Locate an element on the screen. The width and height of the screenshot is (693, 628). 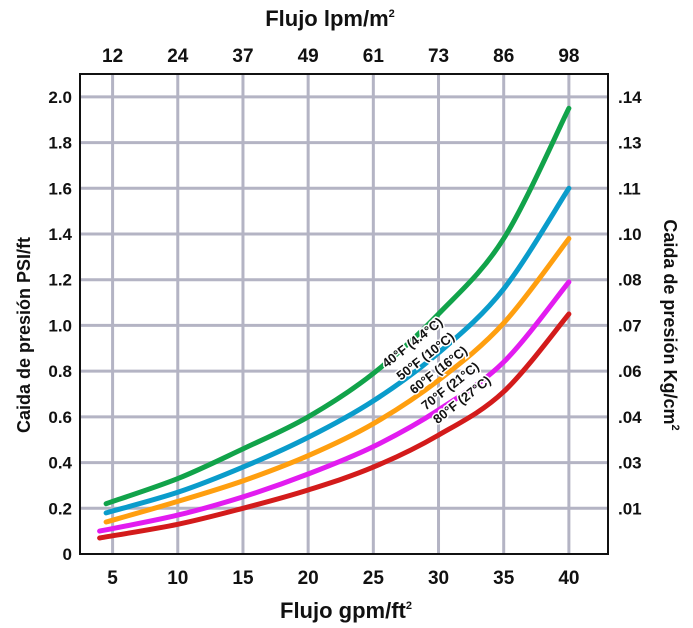
right-tick-label: .10 is located at coordinates (630, 234).